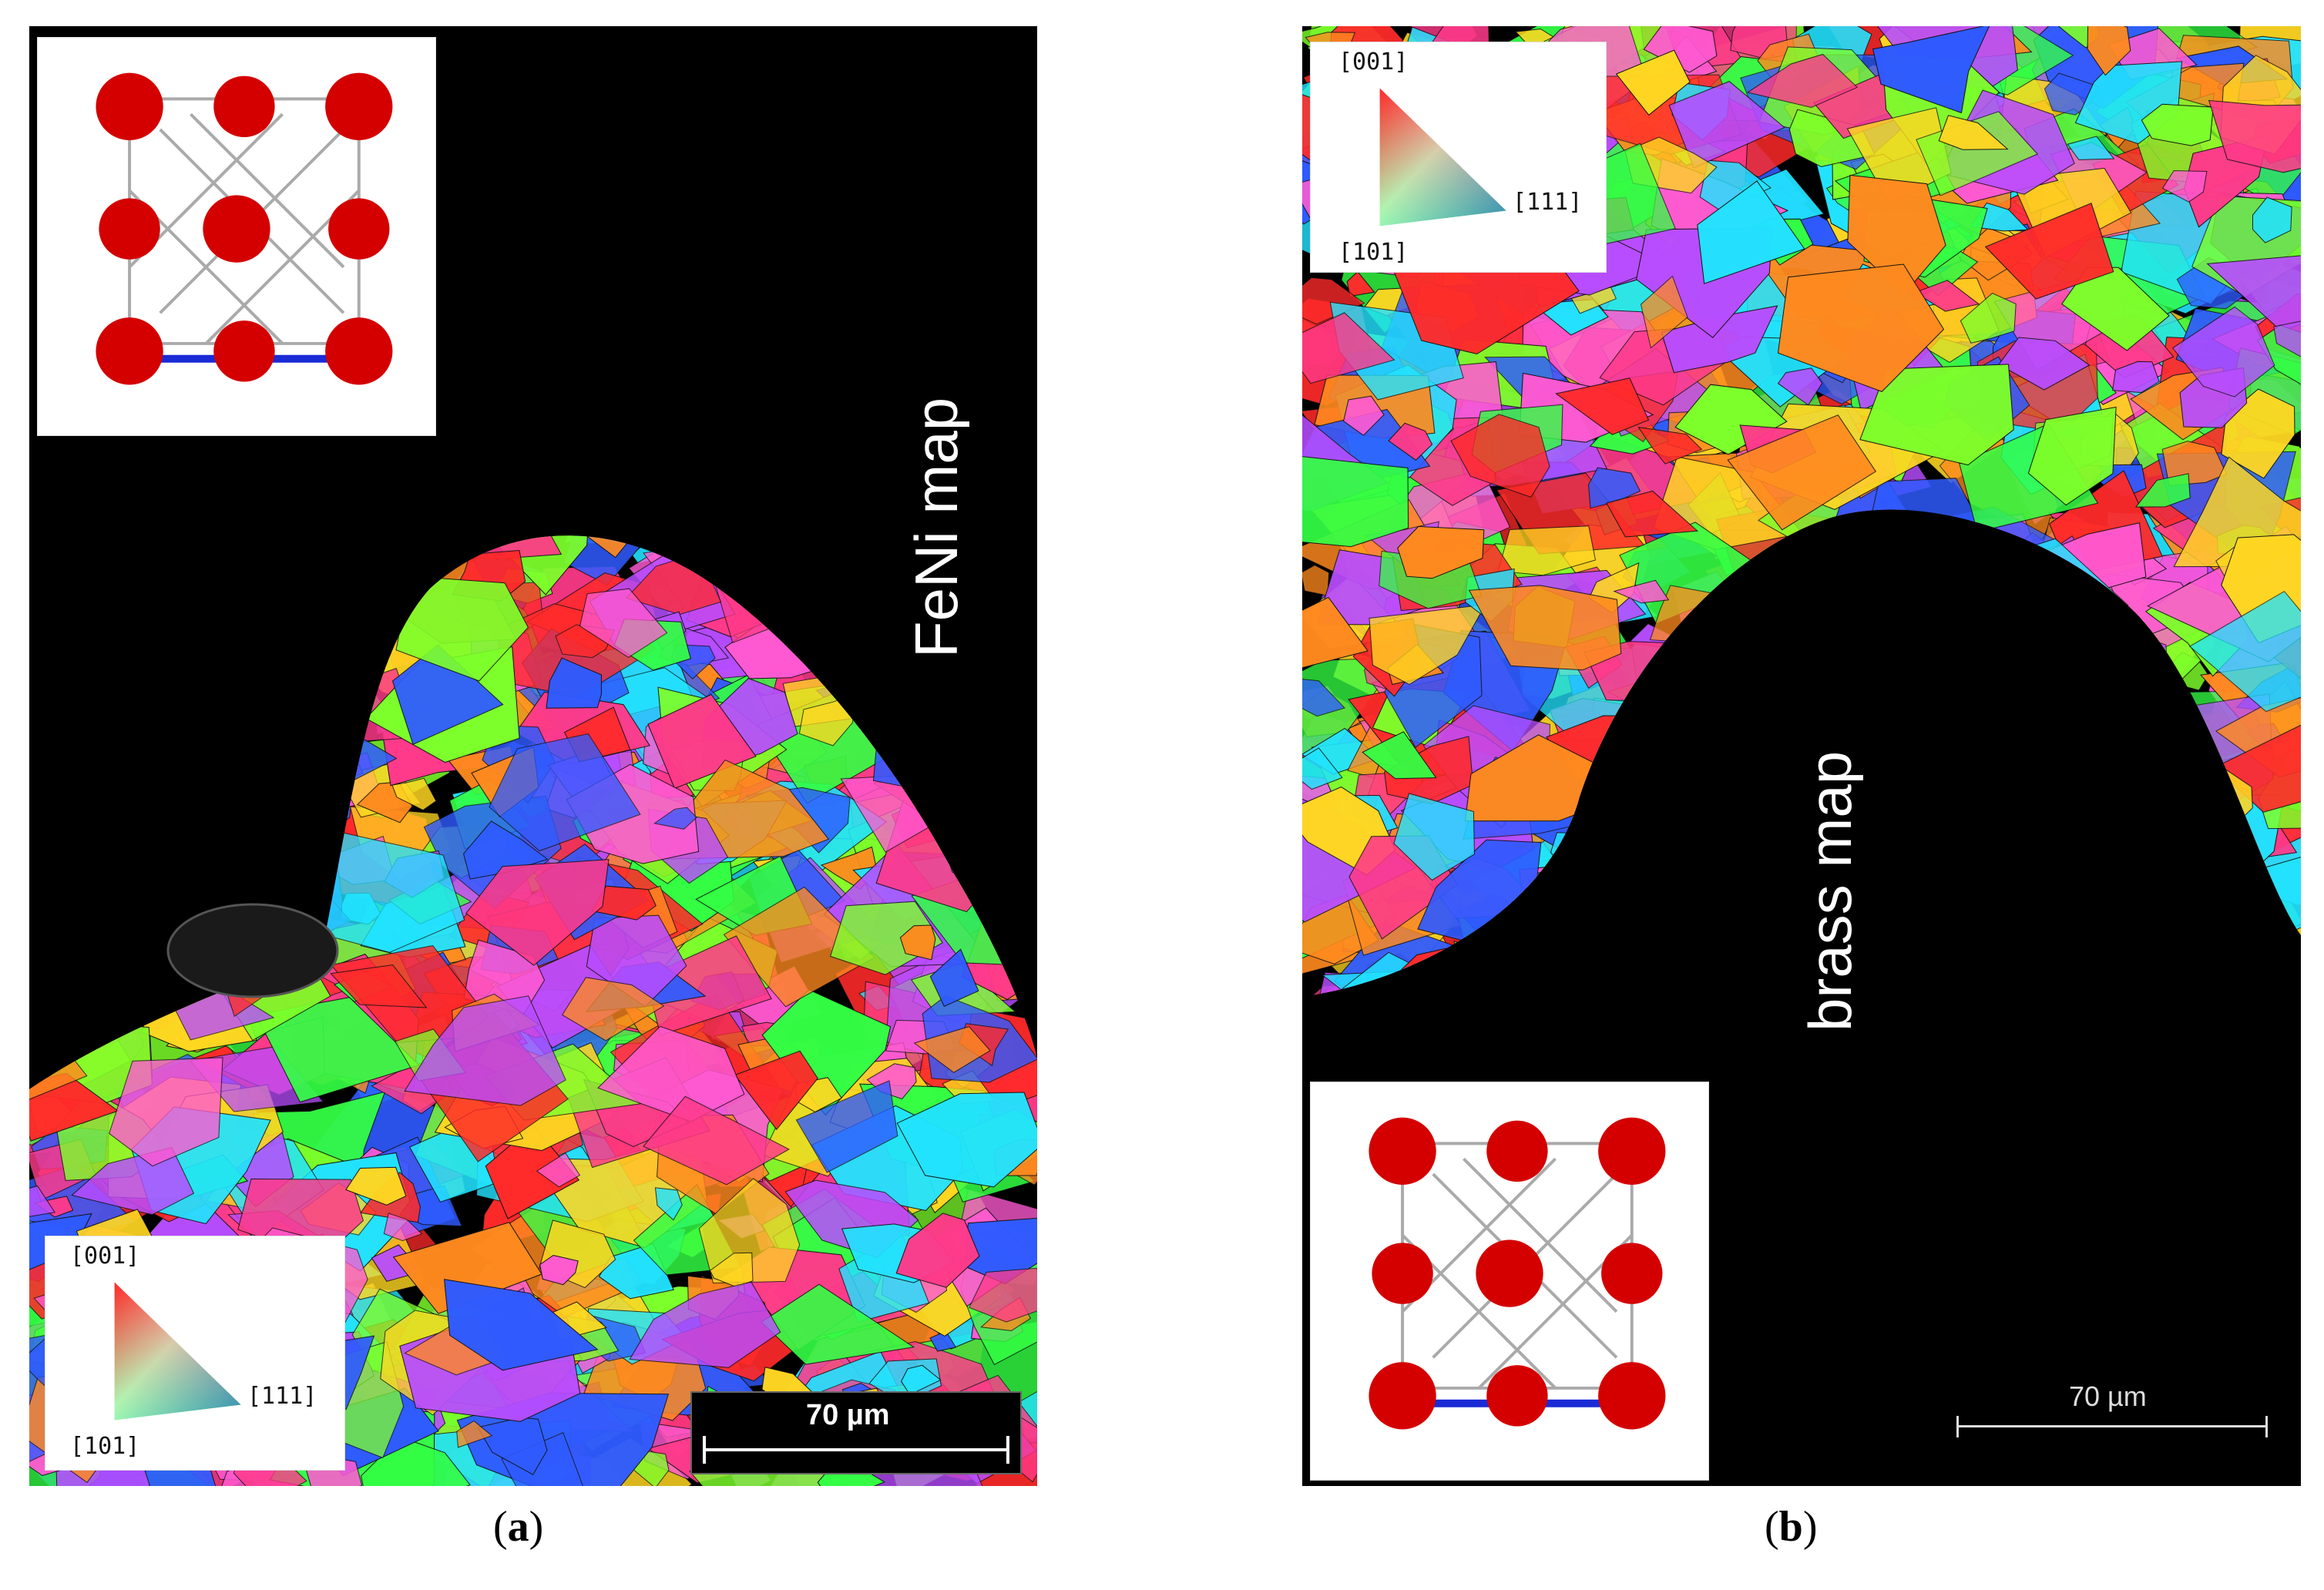  Describe the element at coordinates (518, 1527) in the screenshot. I see `caption-a-letter: a` at that location.